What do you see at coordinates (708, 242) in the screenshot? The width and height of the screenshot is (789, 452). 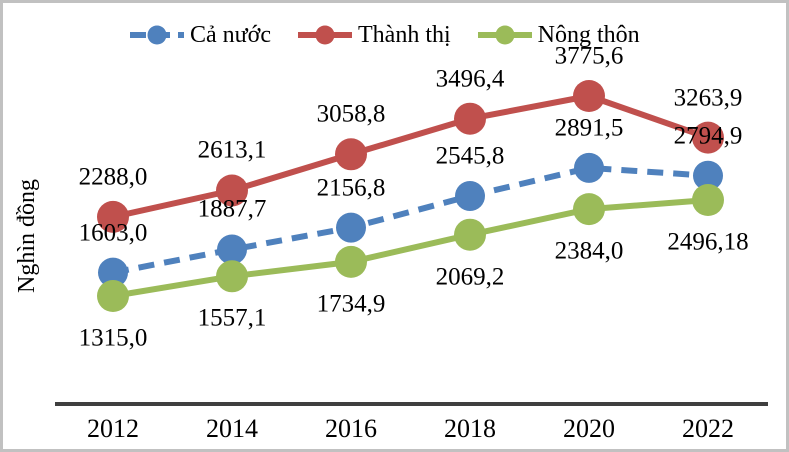 I see `data-label-nong-thon-2022: 2496,18` at bounding box center [708, 242].